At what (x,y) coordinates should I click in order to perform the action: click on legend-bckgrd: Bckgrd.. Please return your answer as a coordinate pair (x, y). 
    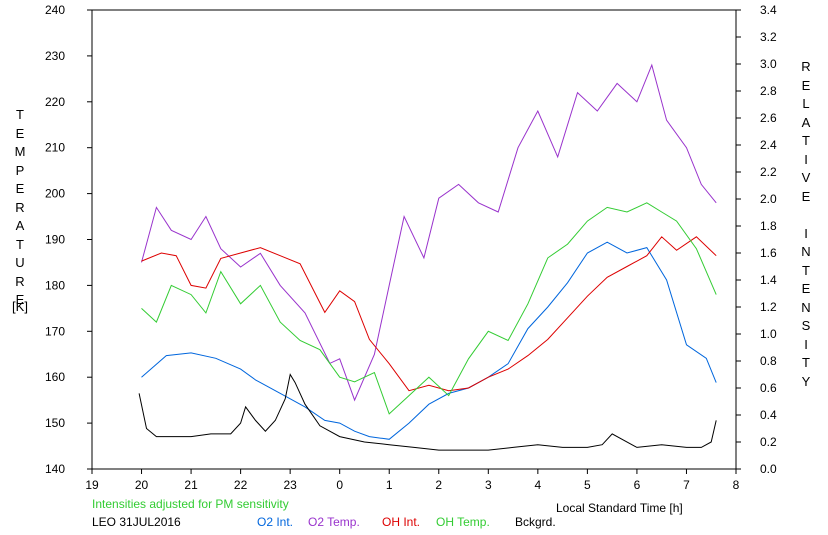
    Looking at the image, I should click on (535, 522).